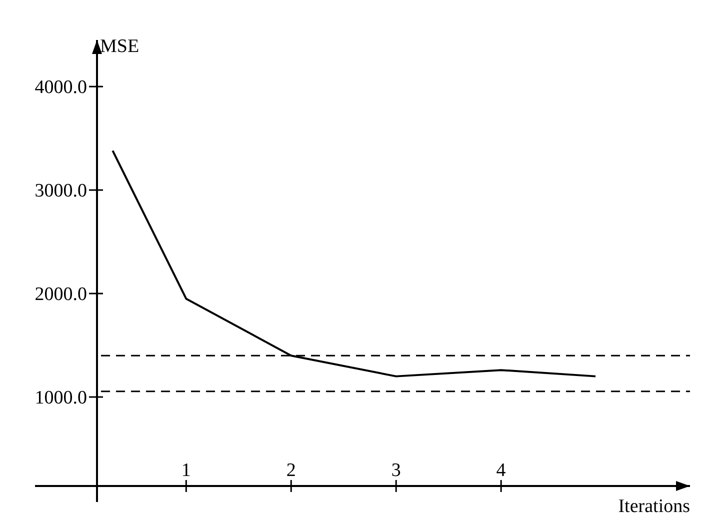  What do you see at coordinates (186, 470) in the screenshot?
I see `x-tick-label: 1` at bounding box center [186, 470].